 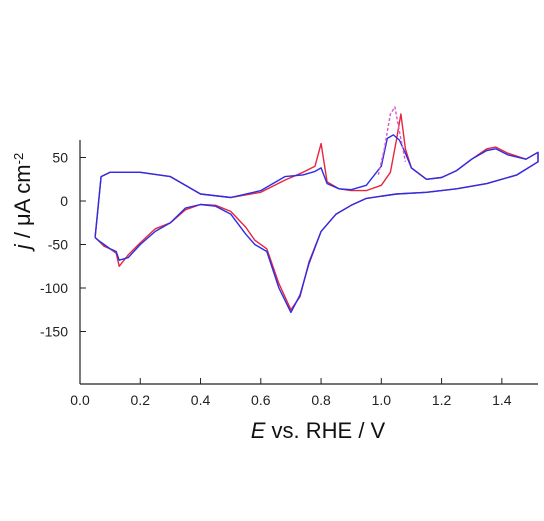 What do you see at coordinates (502, 400) in the screenshot?
I see `x-tick-label: 1.4` at bounding box center [502, 400].